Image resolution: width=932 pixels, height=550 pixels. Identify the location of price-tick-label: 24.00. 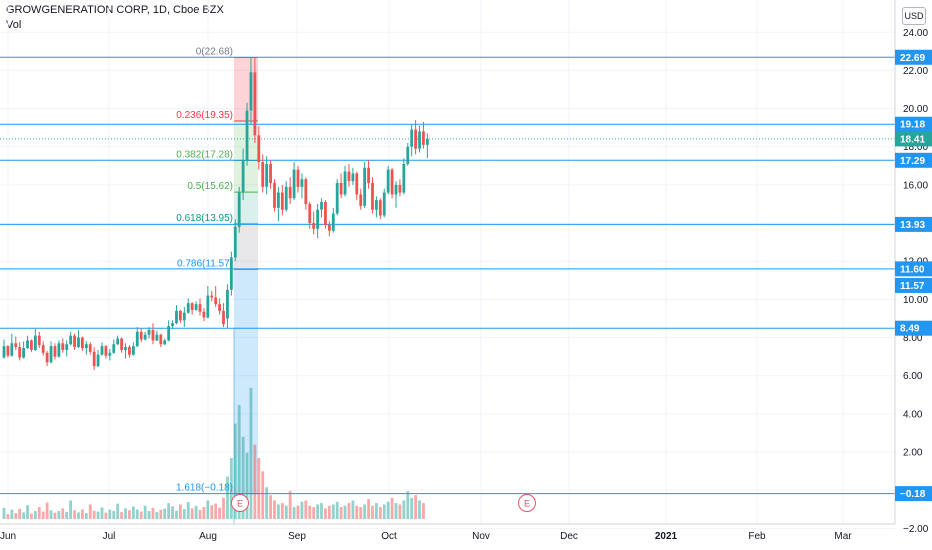
(915, 33).